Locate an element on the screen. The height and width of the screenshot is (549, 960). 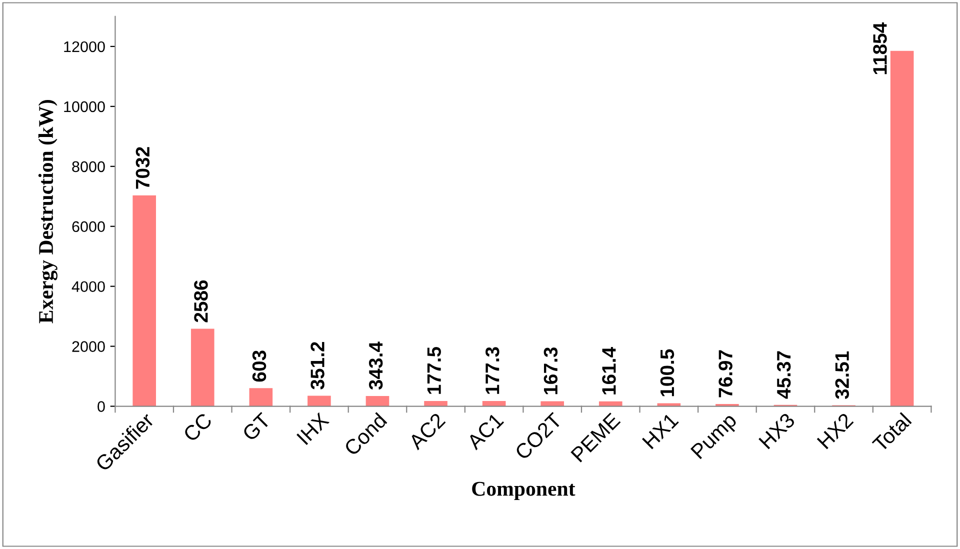
y-tick-label: 10000 is located at coordinates (84, 106).